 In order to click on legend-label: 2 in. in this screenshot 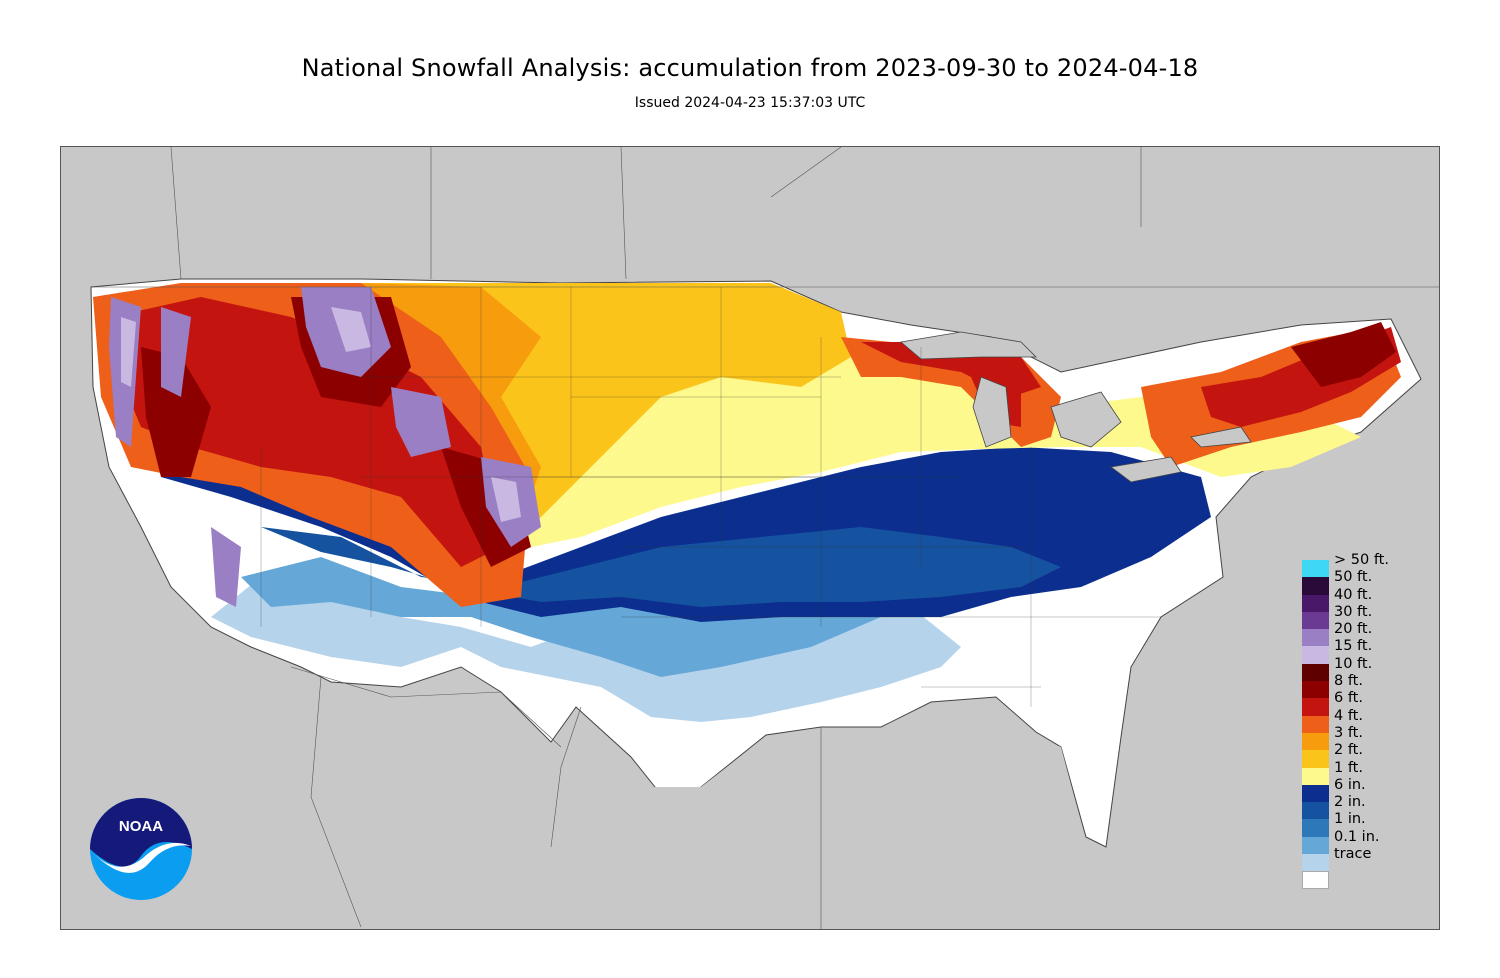, I will do `click(1350, 802)`.